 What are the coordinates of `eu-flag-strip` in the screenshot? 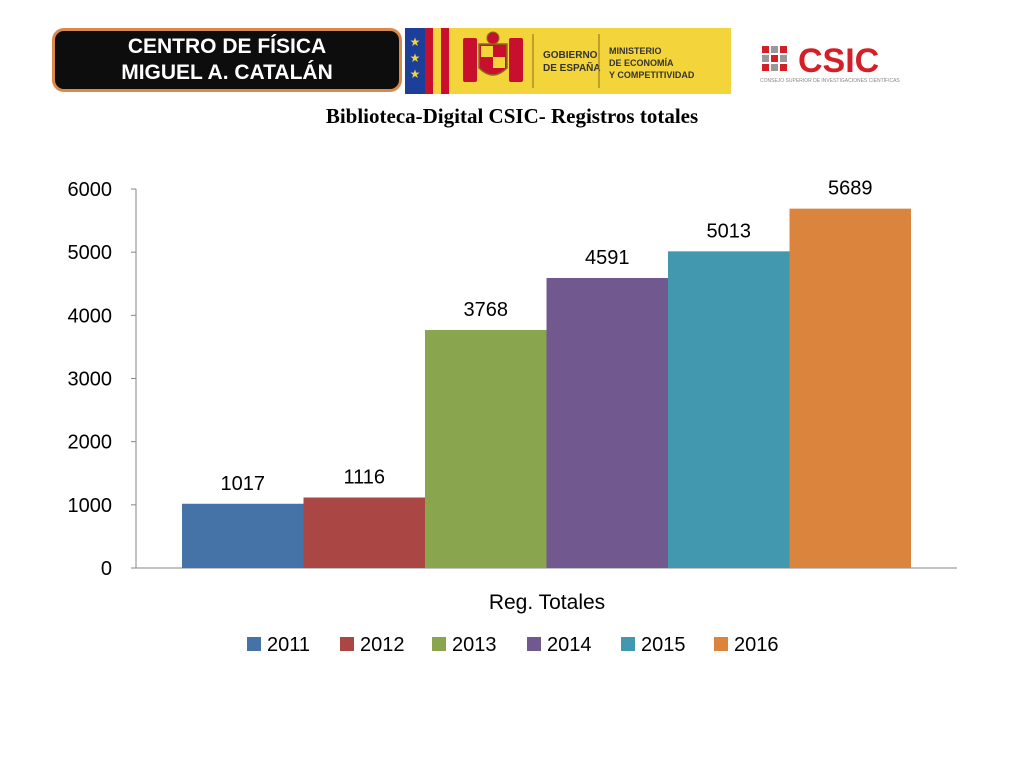 It's located at (415, 61).